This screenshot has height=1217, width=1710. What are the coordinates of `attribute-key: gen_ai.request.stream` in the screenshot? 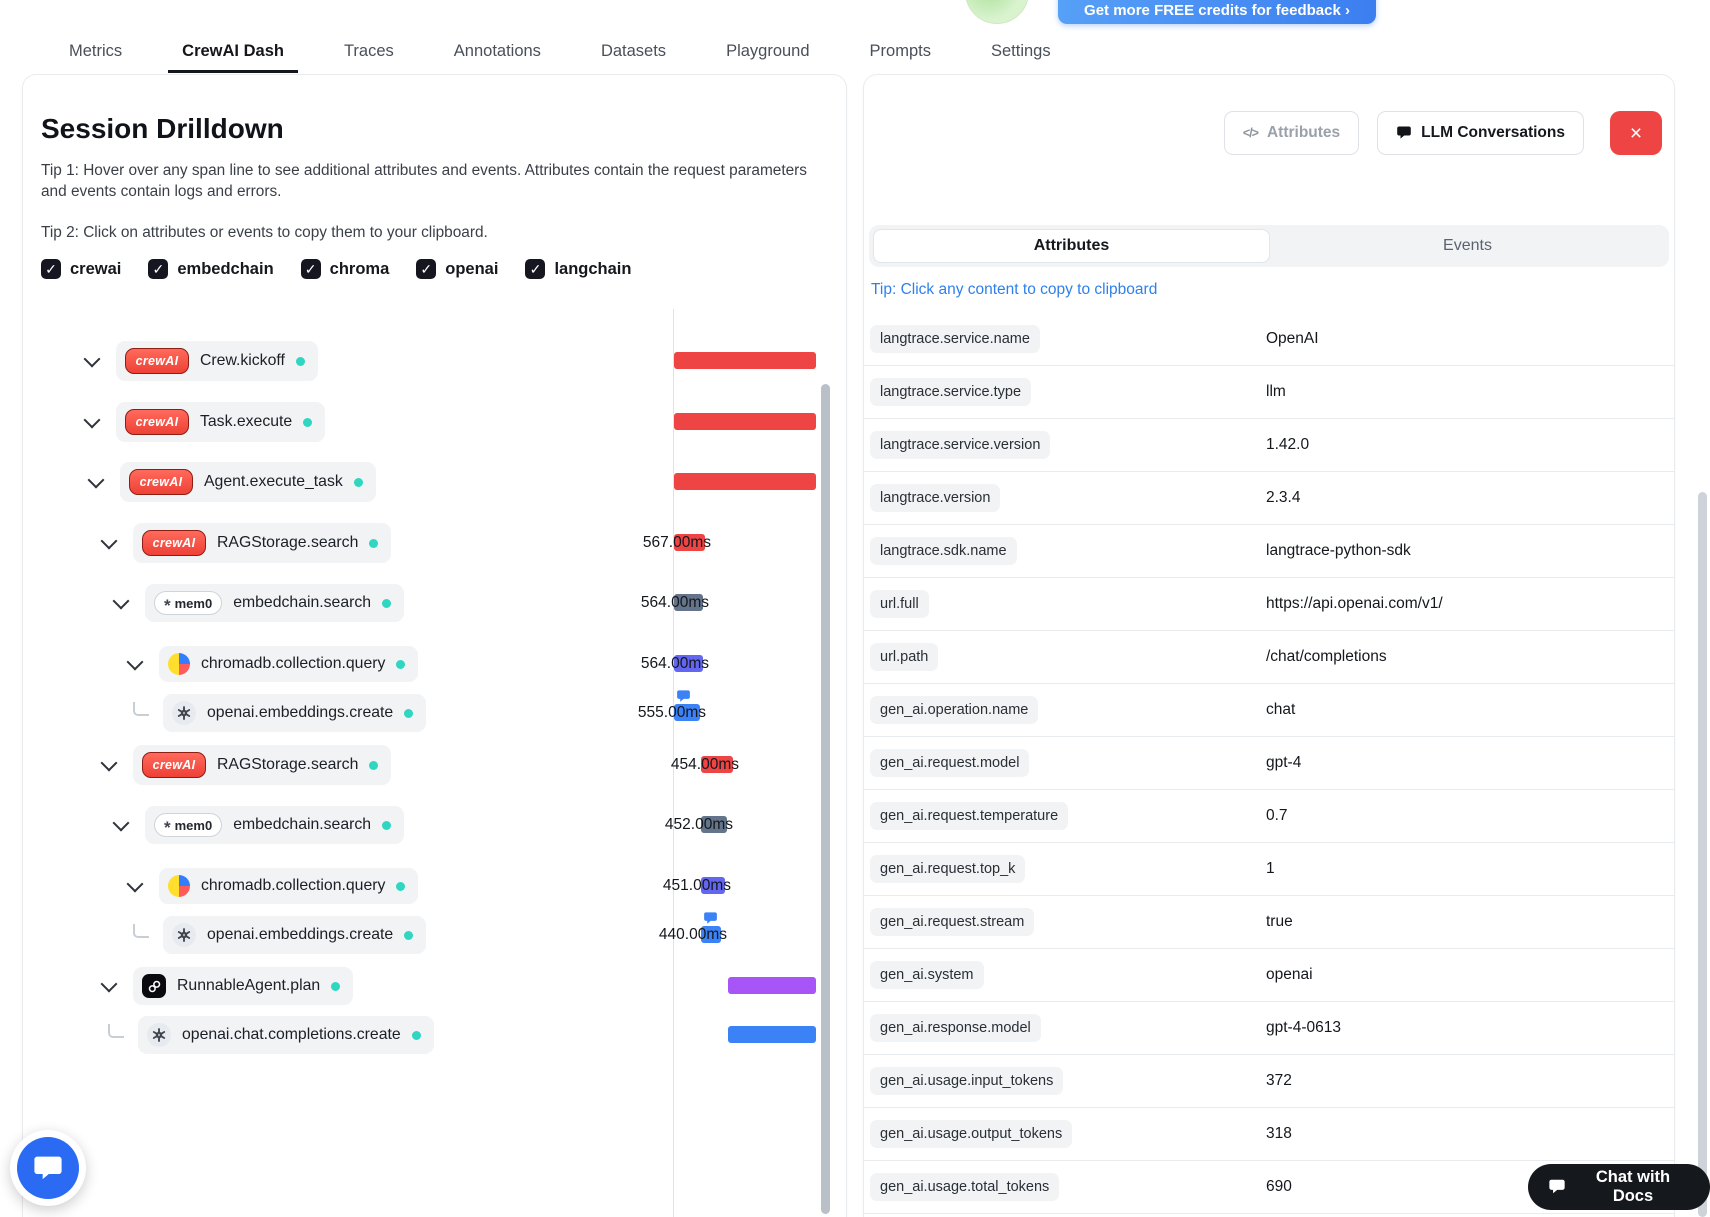 It's located at (952, 922).